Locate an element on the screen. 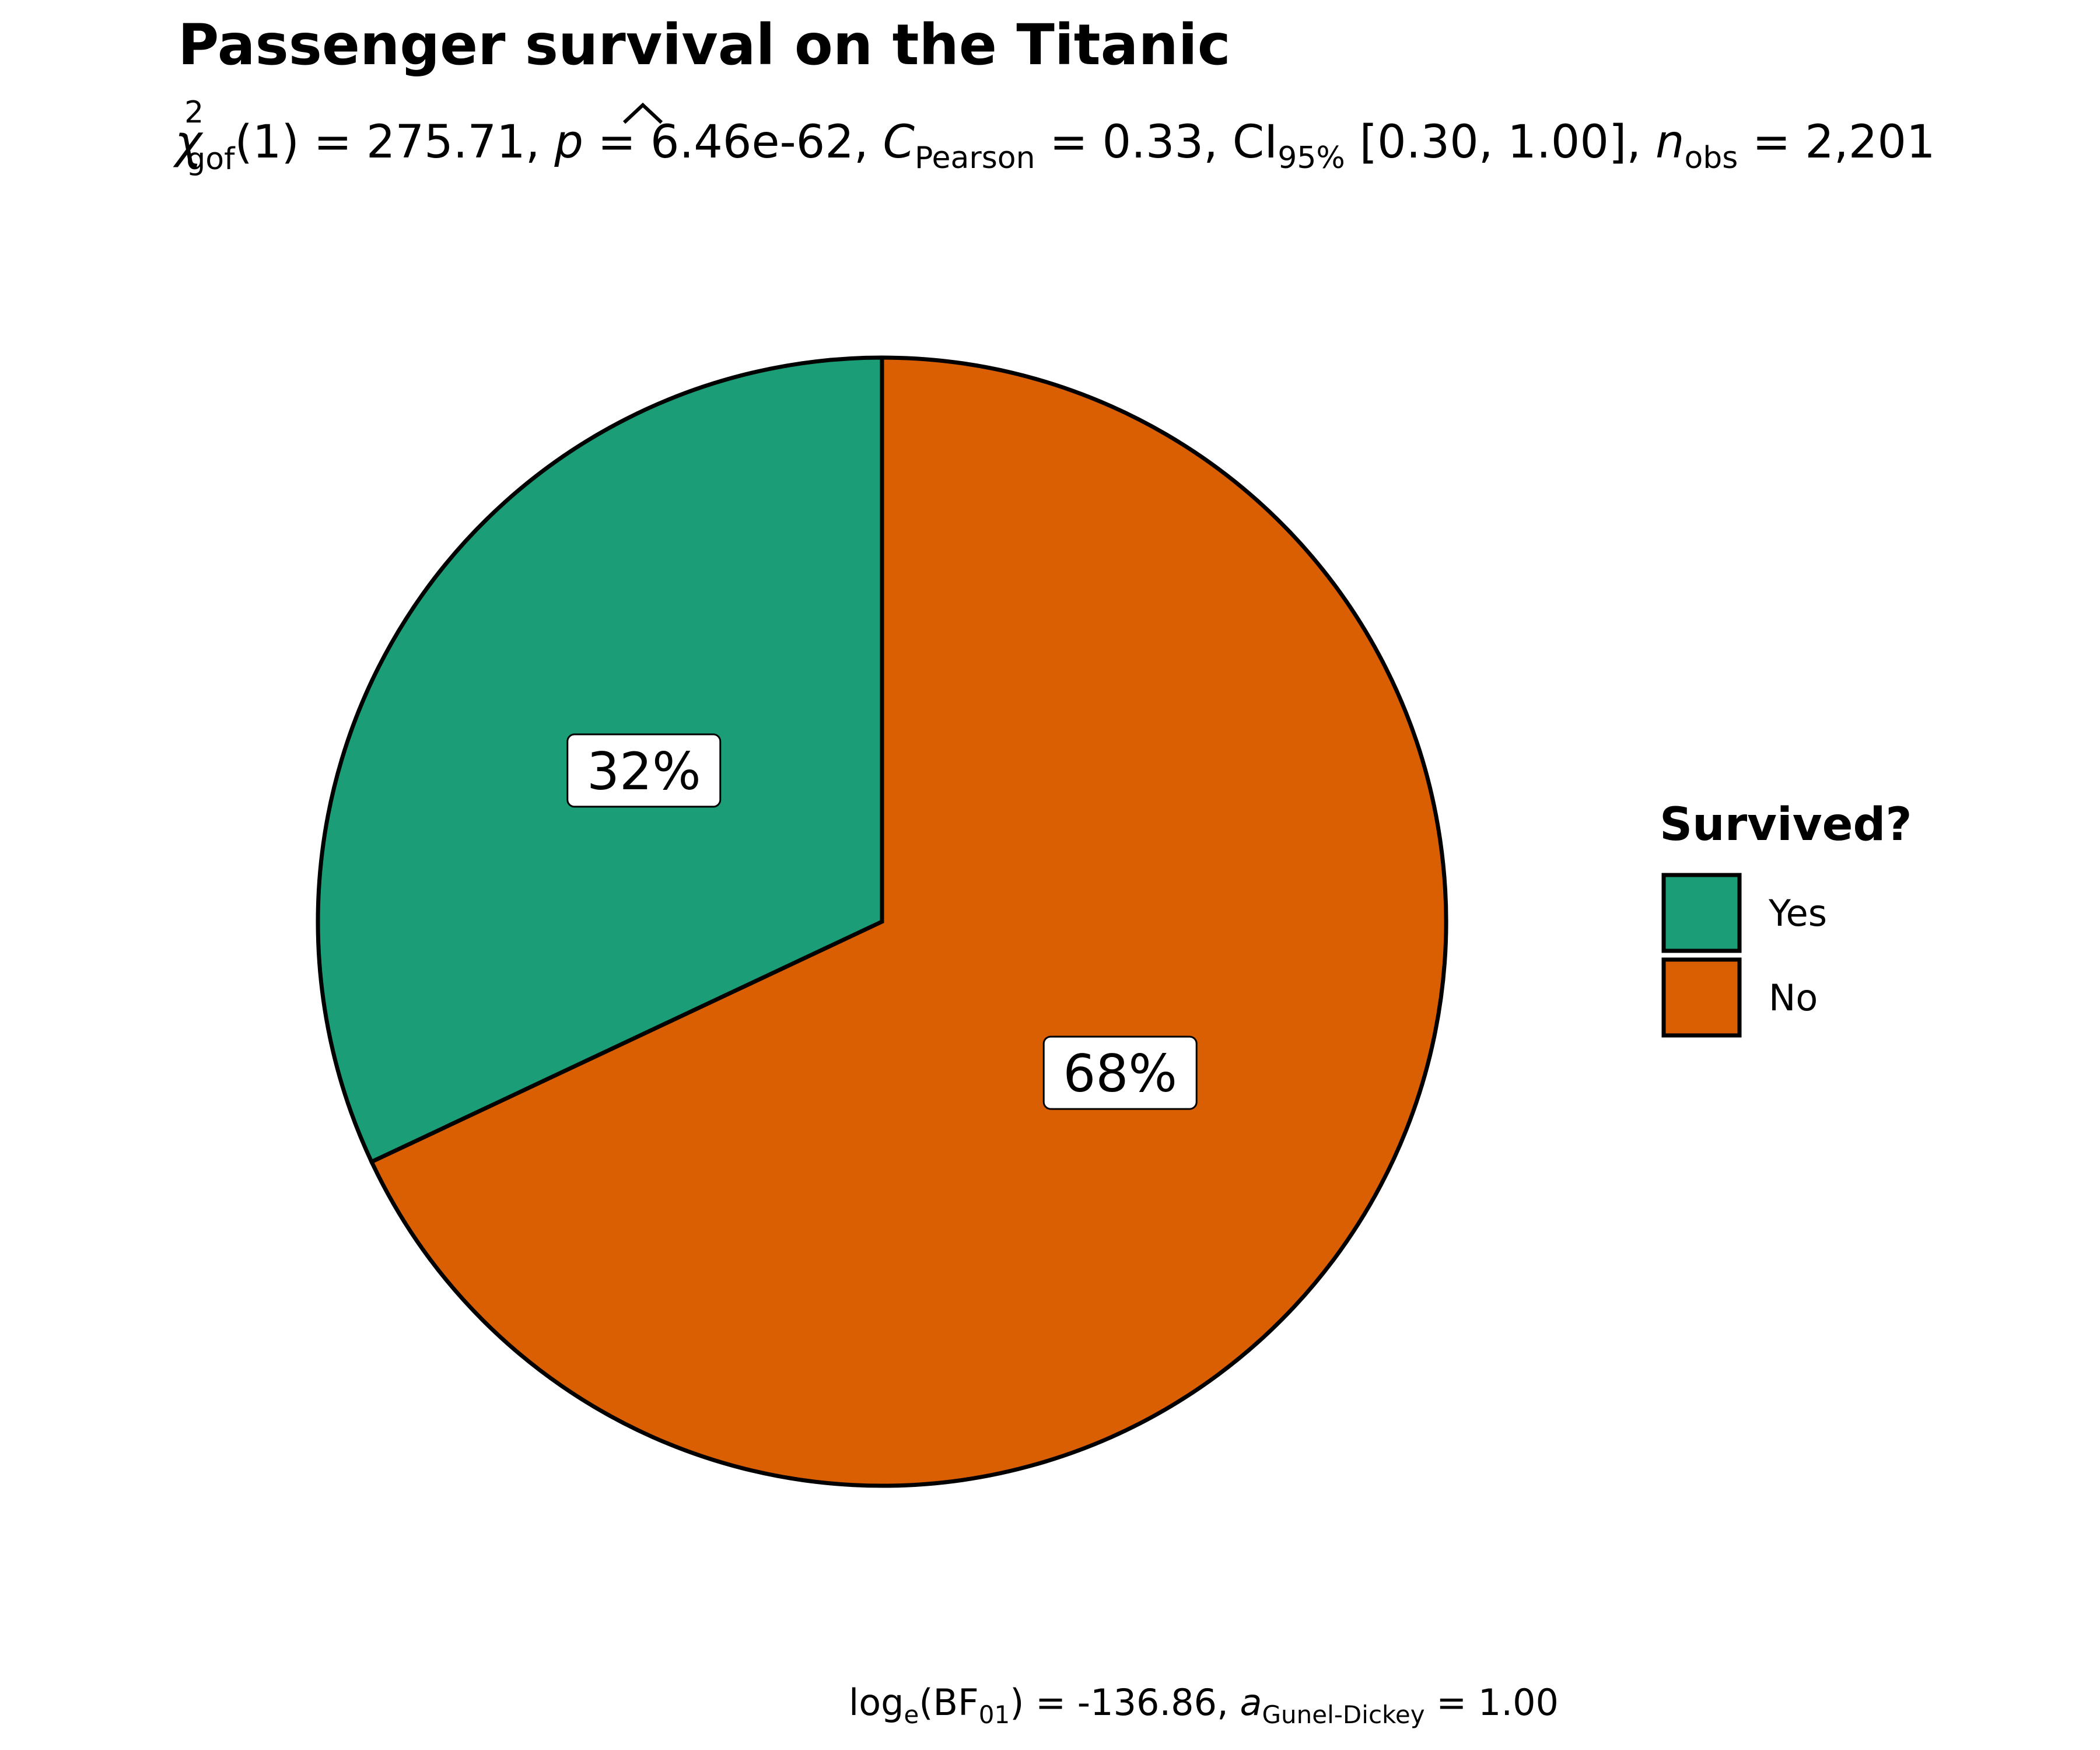 The height and width of the screenshot is (1750, 2100). chart-title: Passenger survival on the Titanic is located at coordinates (704, 45).